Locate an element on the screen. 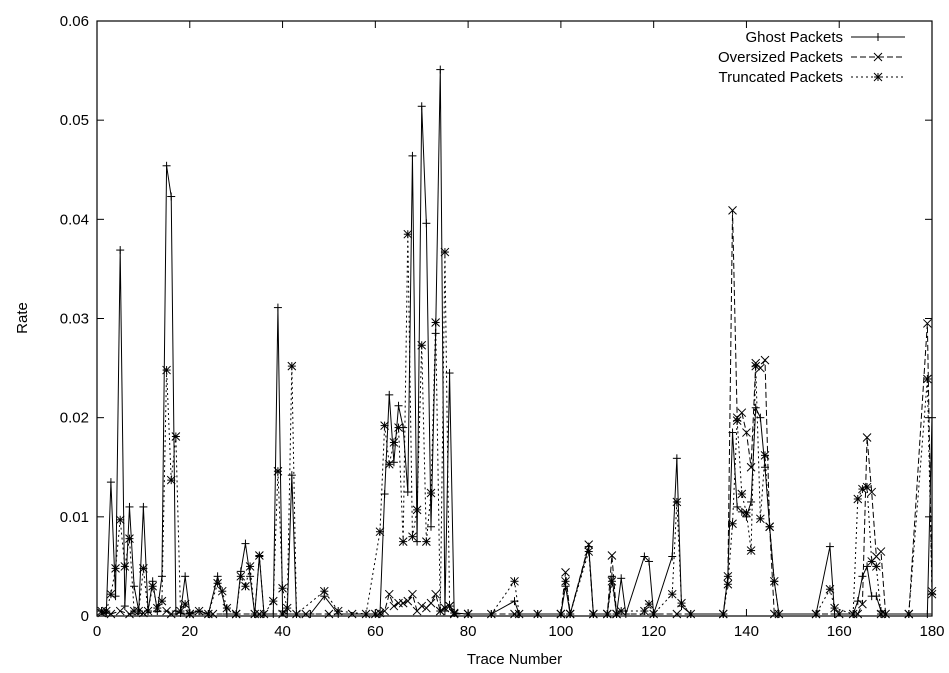 Image resolution: width=949 pixels, height=673 pixels. y-tick-label: 0.02 is located at coordinates (74, 418).